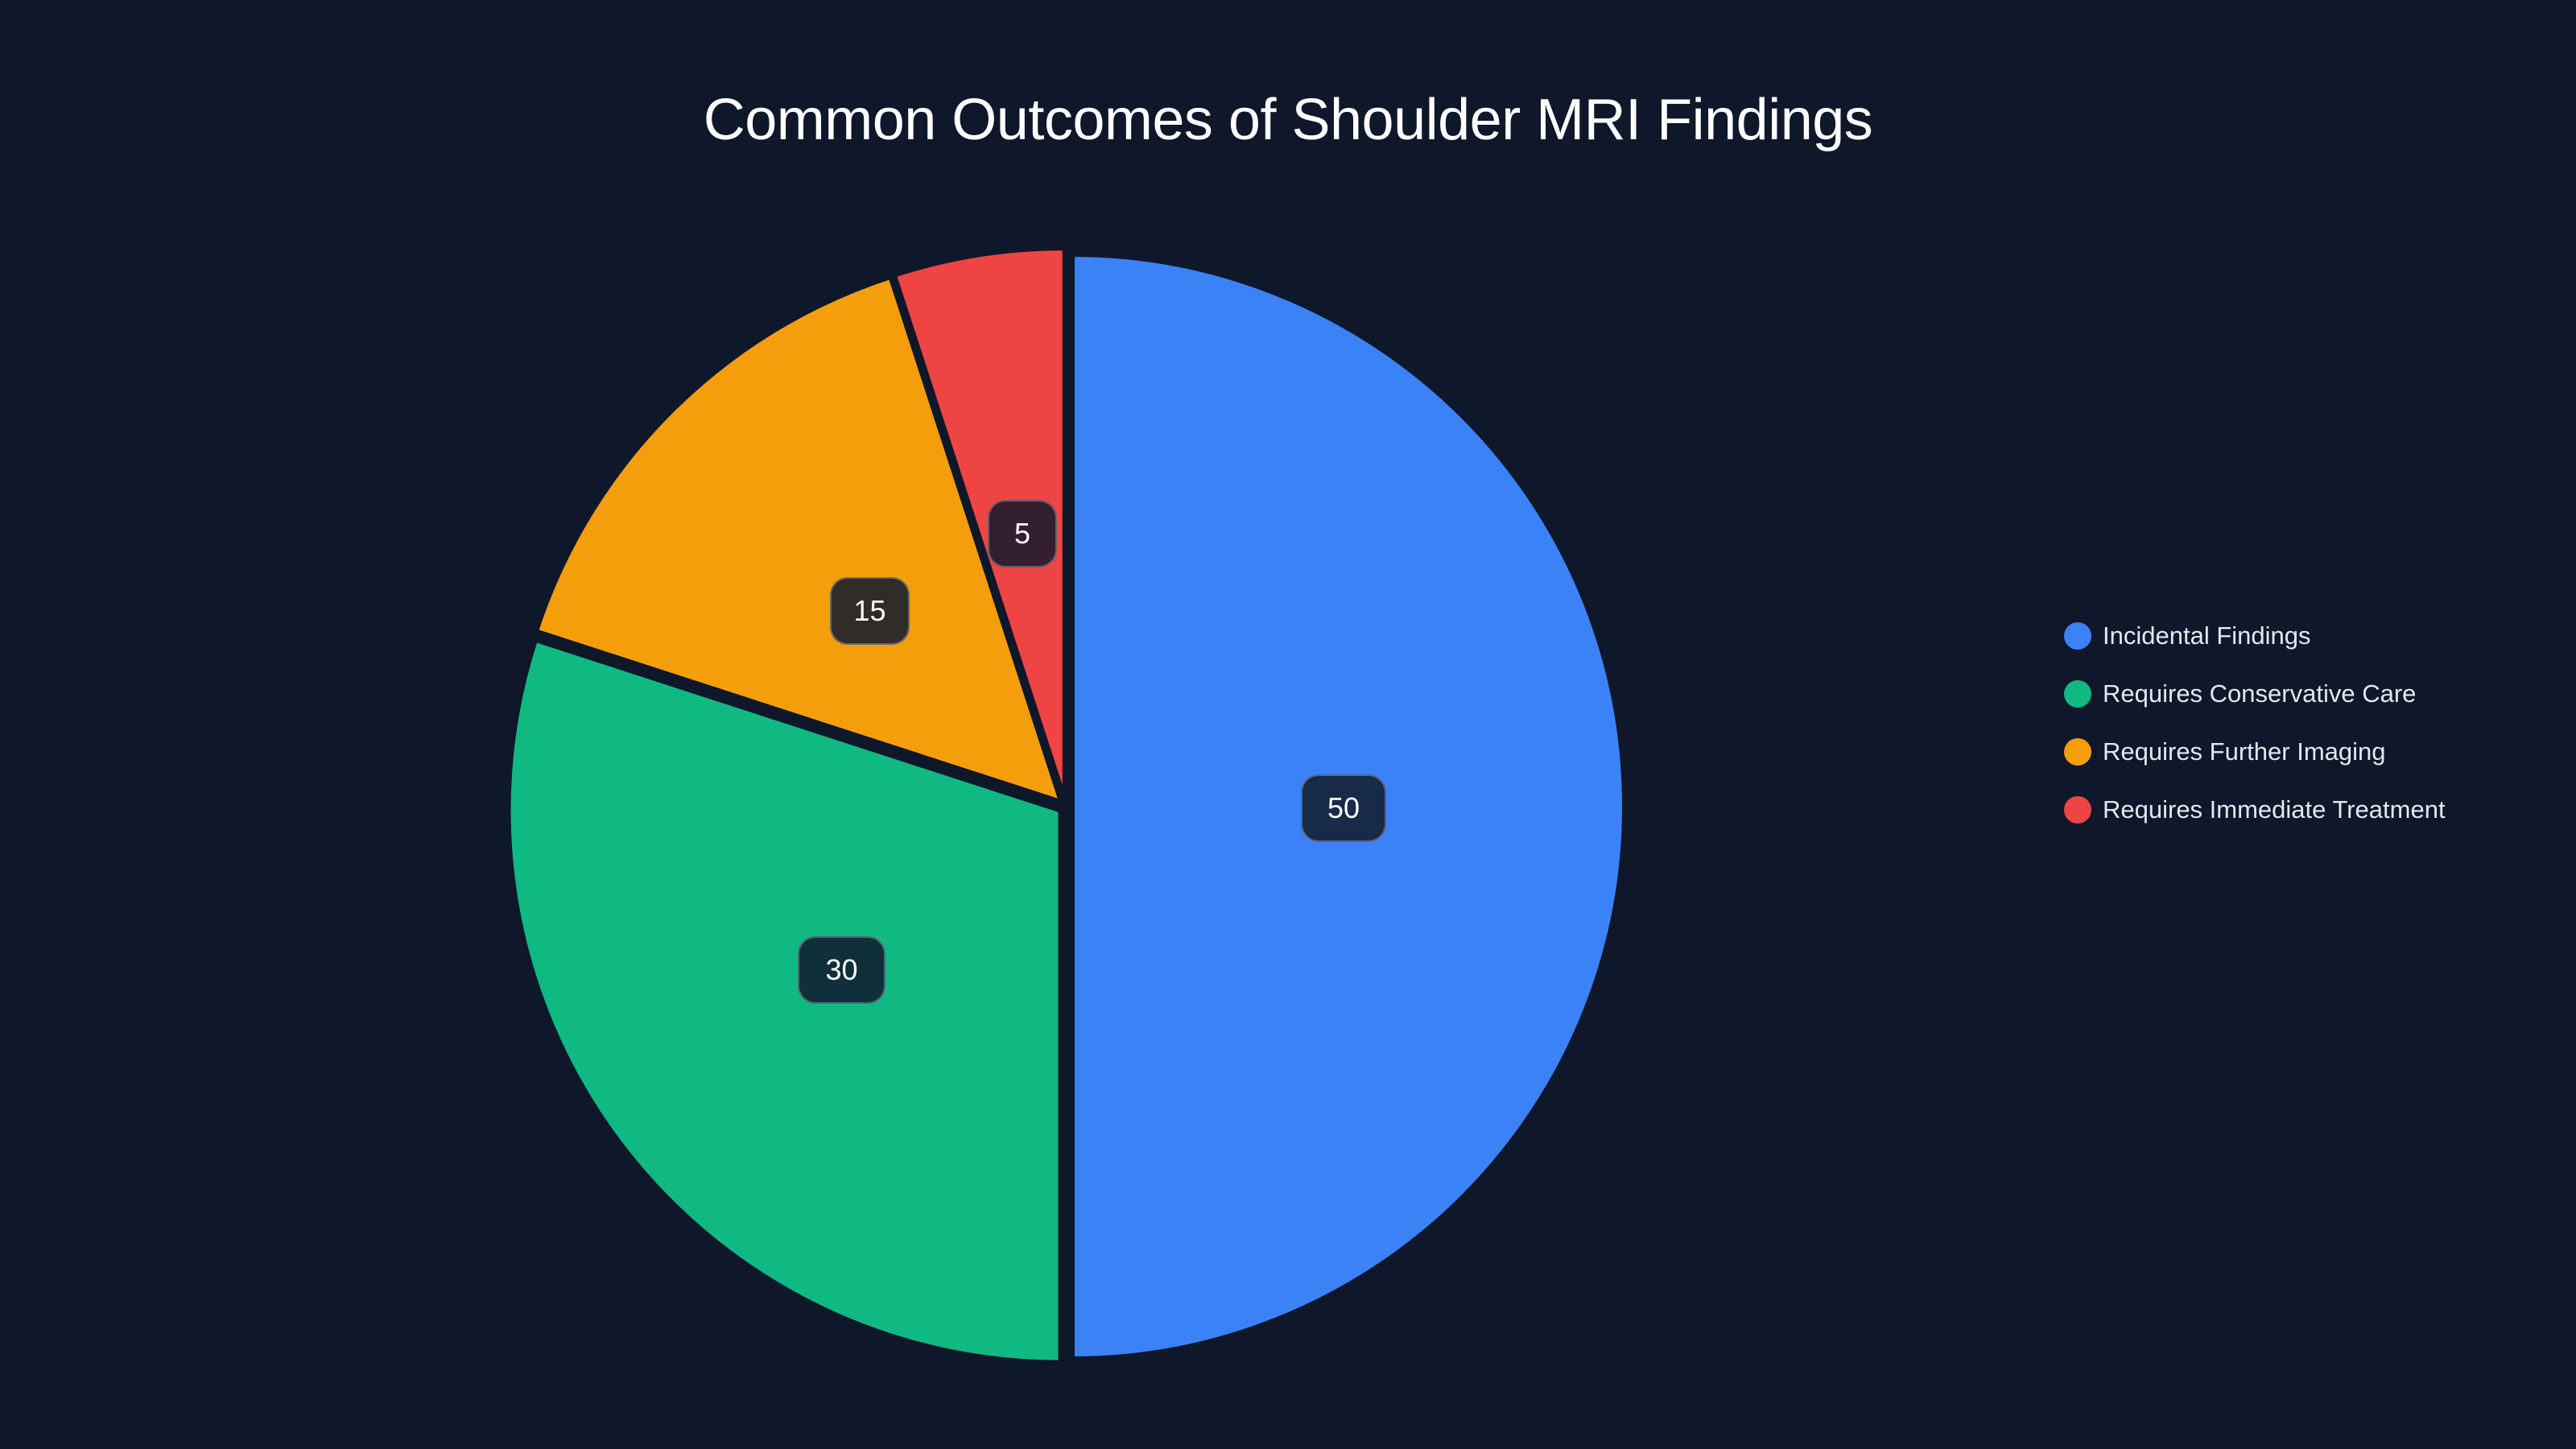 This screenshot has height=1449, width=2576. I want to click on legend-item-incidental: Incidental Findings, so click(2255, 636).